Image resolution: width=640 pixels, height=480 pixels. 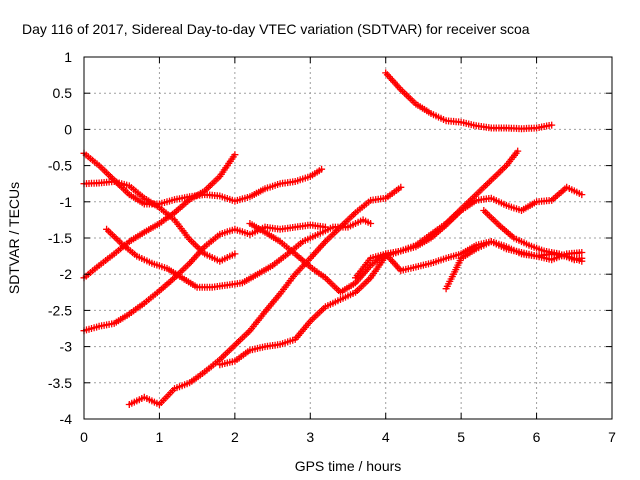 What do you see at coordinates (66, 419) in the screenshot?
I see `y-tick-label: -4` at bounding box center [66, 419].